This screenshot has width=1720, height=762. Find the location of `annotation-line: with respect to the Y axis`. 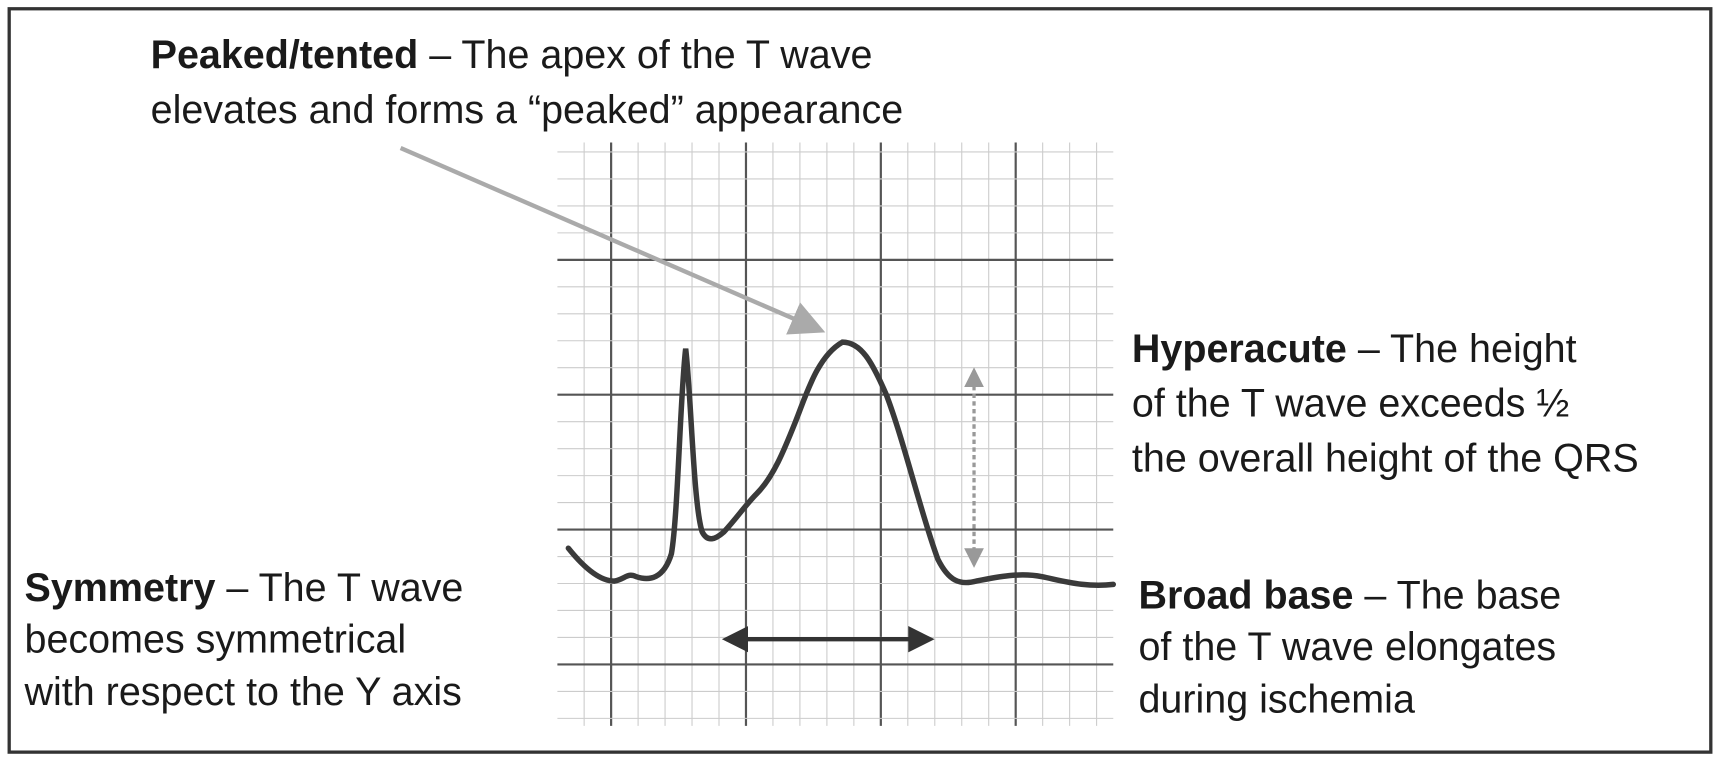

annotation-line: with respect to the Y axis is located at coordinates (243, 692).